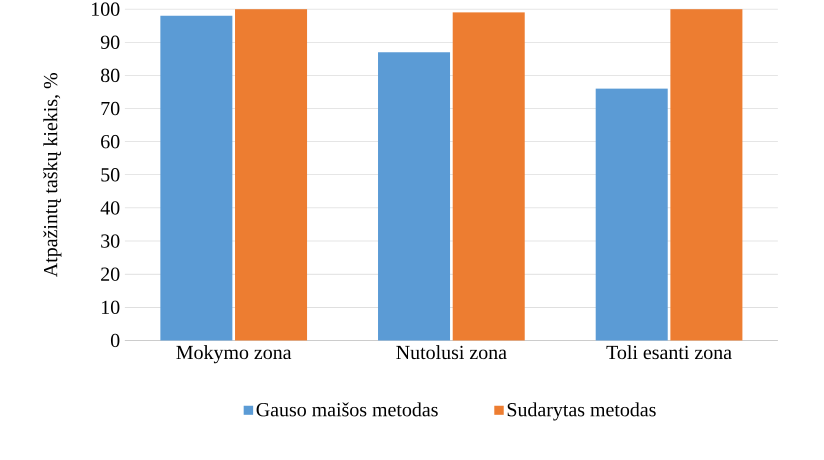  I want to click on y-tick-label: 50, so click(110, 175).